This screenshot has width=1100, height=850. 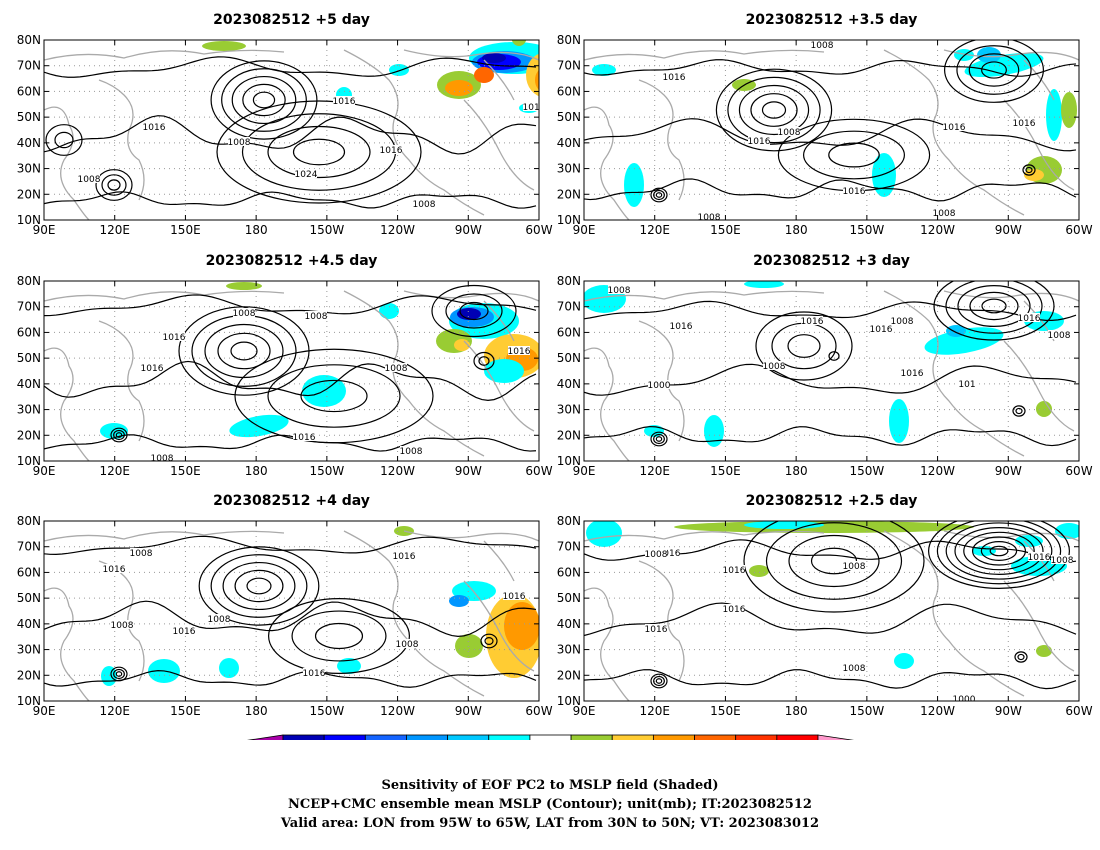 I want to click on lon-tick-label: 120W, so click(x=397, y=471).